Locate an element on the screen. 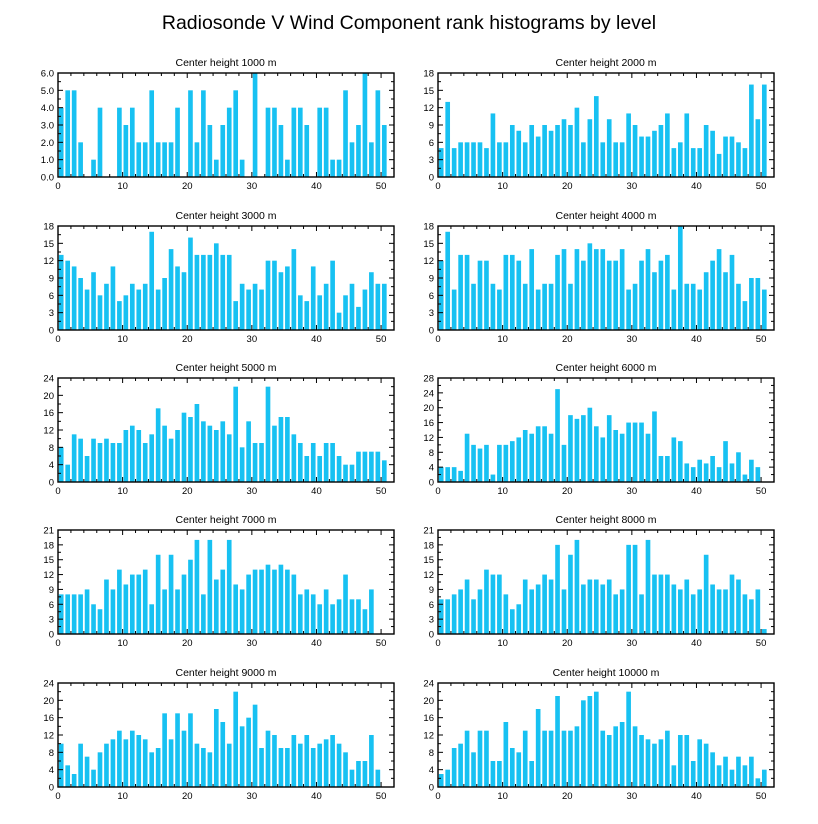  x-tick-label: 10 is located at coordinates (502, 796).